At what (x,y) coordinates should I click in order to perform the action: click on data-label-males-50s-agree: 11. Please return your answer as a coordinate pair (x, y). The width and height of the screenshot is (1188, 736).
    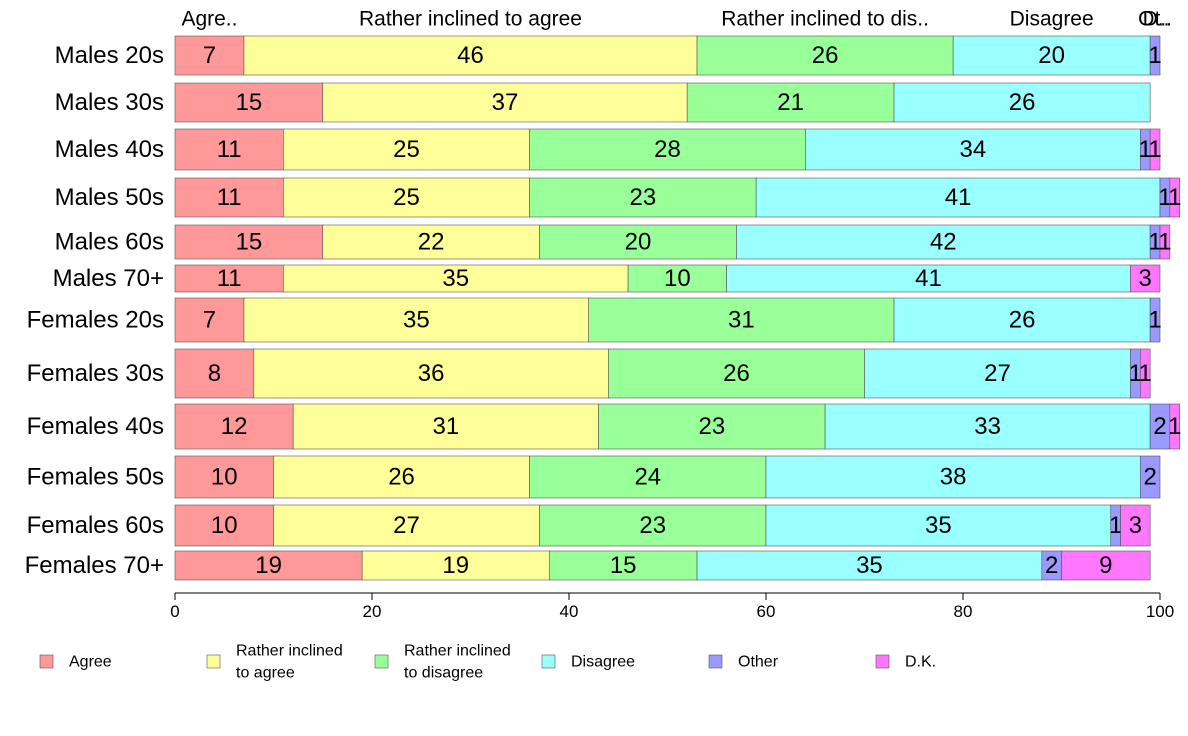
    Looking at the image, I should click on (229, 197).